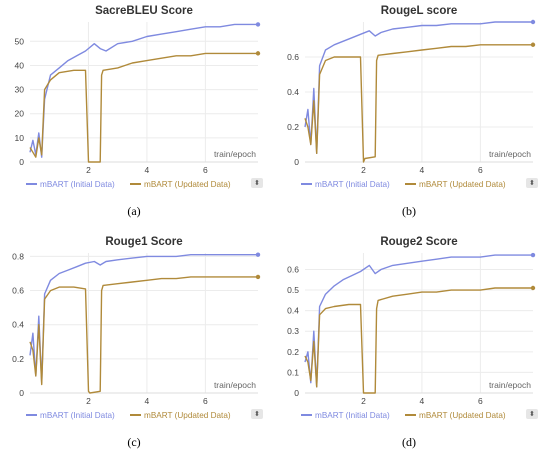  Describe the element at coordinates (293, 372) in the screenshot. I see `y-tick-label: 0.1` at that location.